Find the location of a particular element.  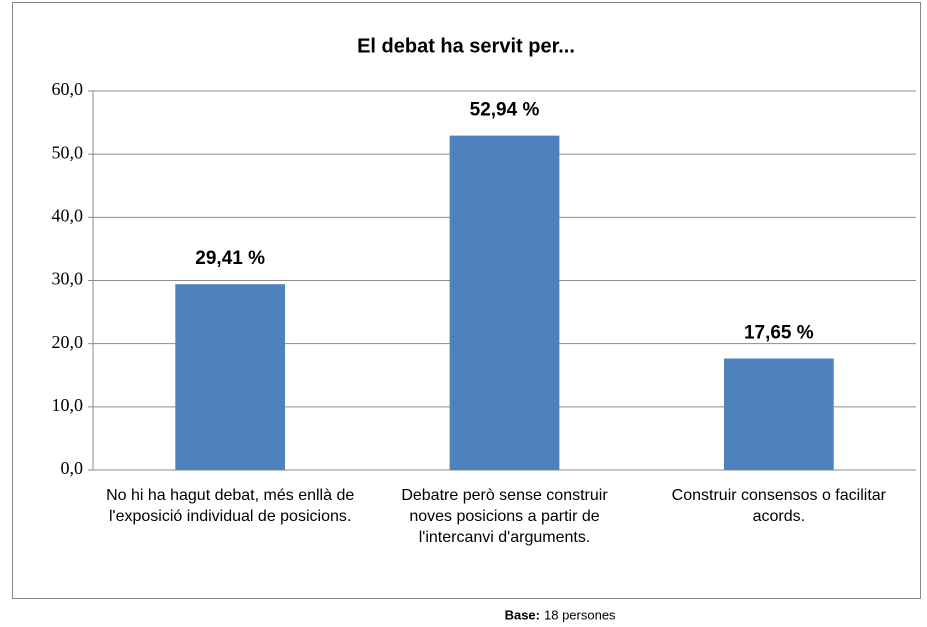

value-label: 17,65 % is located at coordinates (779, 333).